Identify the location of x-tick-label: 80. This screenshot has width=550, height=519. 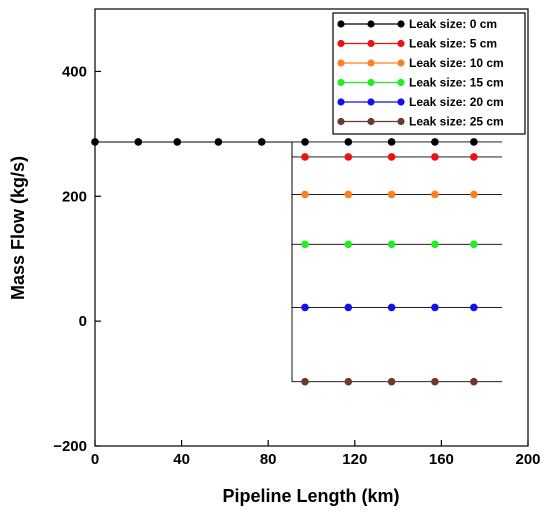
(268, 459).